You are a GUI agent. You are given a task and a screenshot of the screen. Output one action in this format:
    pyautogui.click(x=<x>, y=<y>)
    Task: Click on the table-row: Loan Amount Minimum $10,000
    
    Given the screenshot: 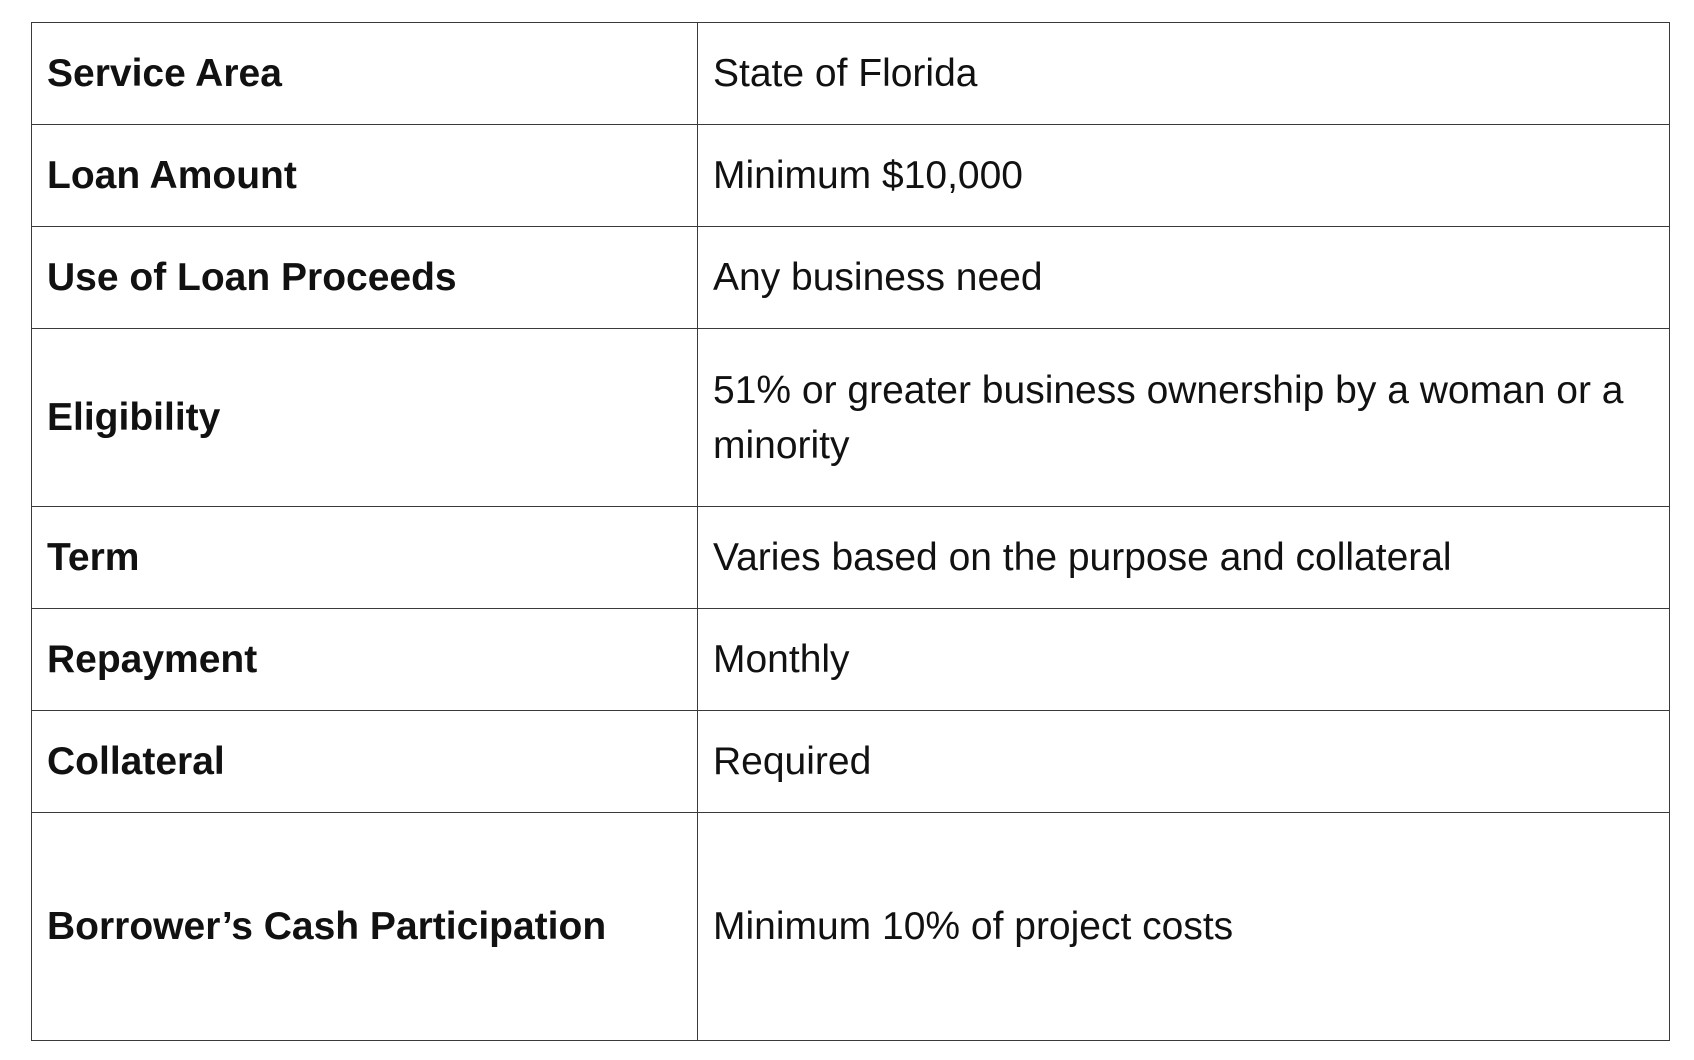 What is the action you would take?
    pyautogui.click(x=850, y=175)
    